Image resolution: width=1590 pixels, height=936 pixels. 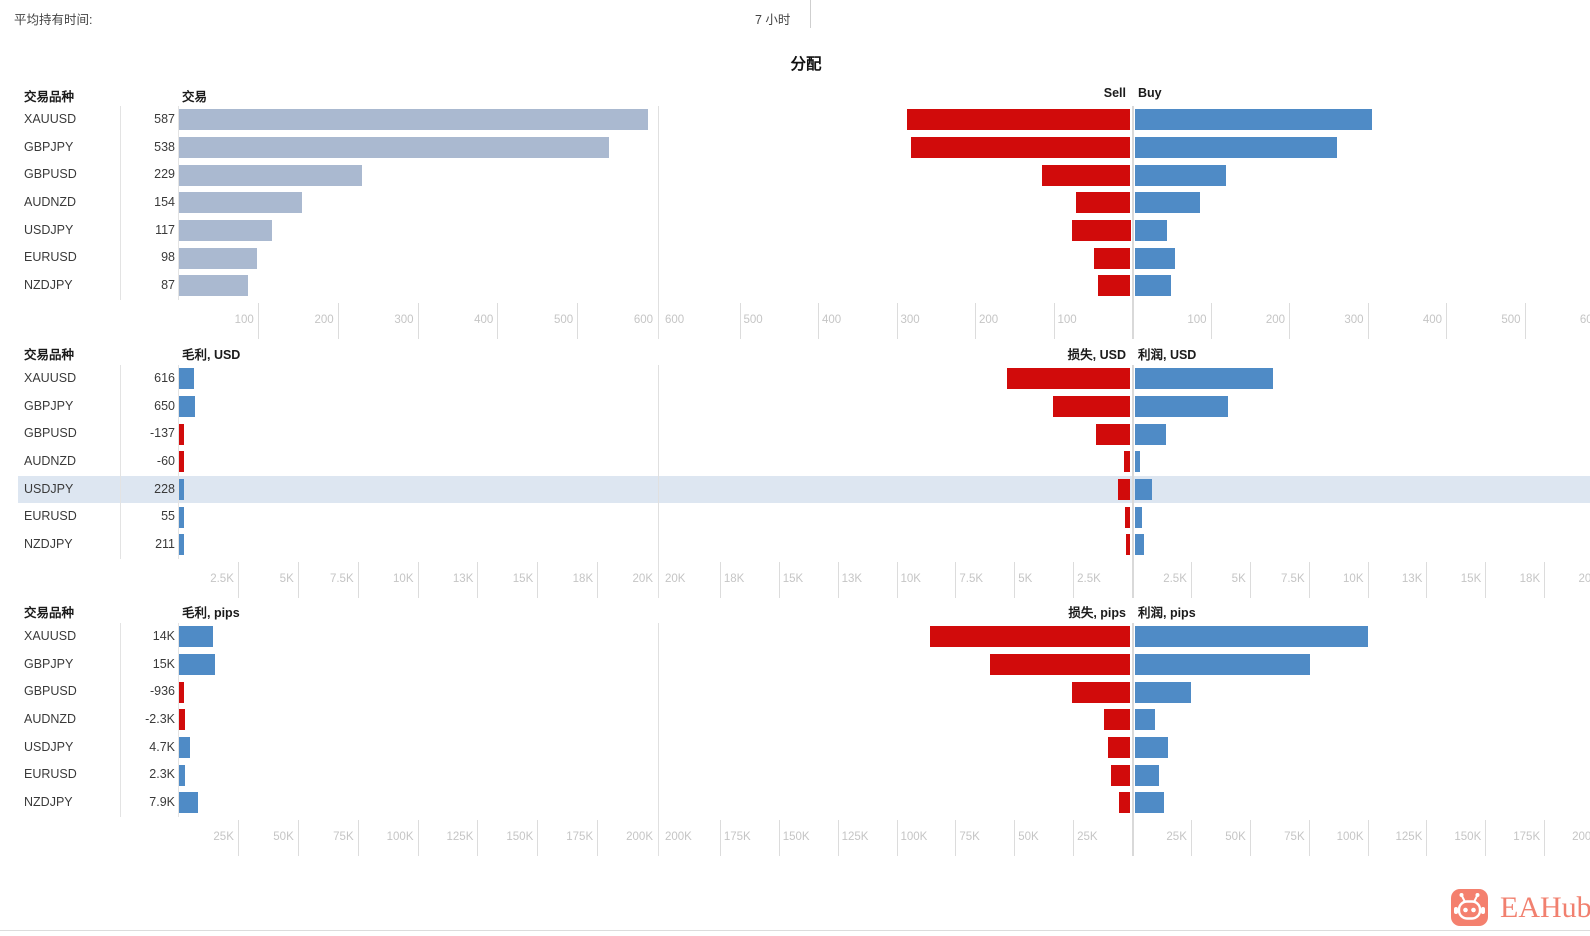 What do you see at coordinates (162, 746) in the screenshot?
I see `value-label: 4.7K` at bounding box center [162, 746].